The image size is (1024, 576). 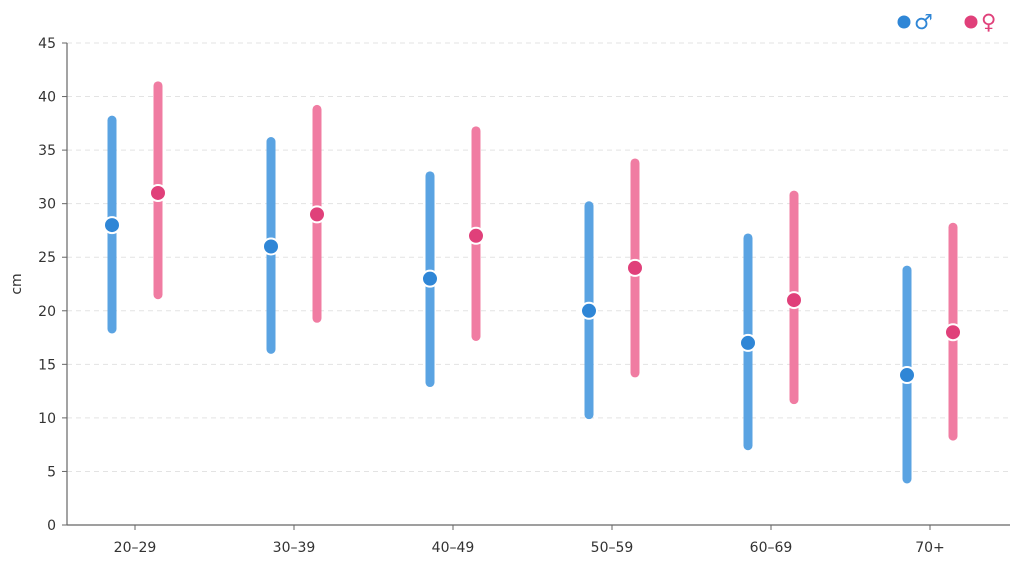 I want to click on y-tick-label: 20, so click(x=47, y=312).